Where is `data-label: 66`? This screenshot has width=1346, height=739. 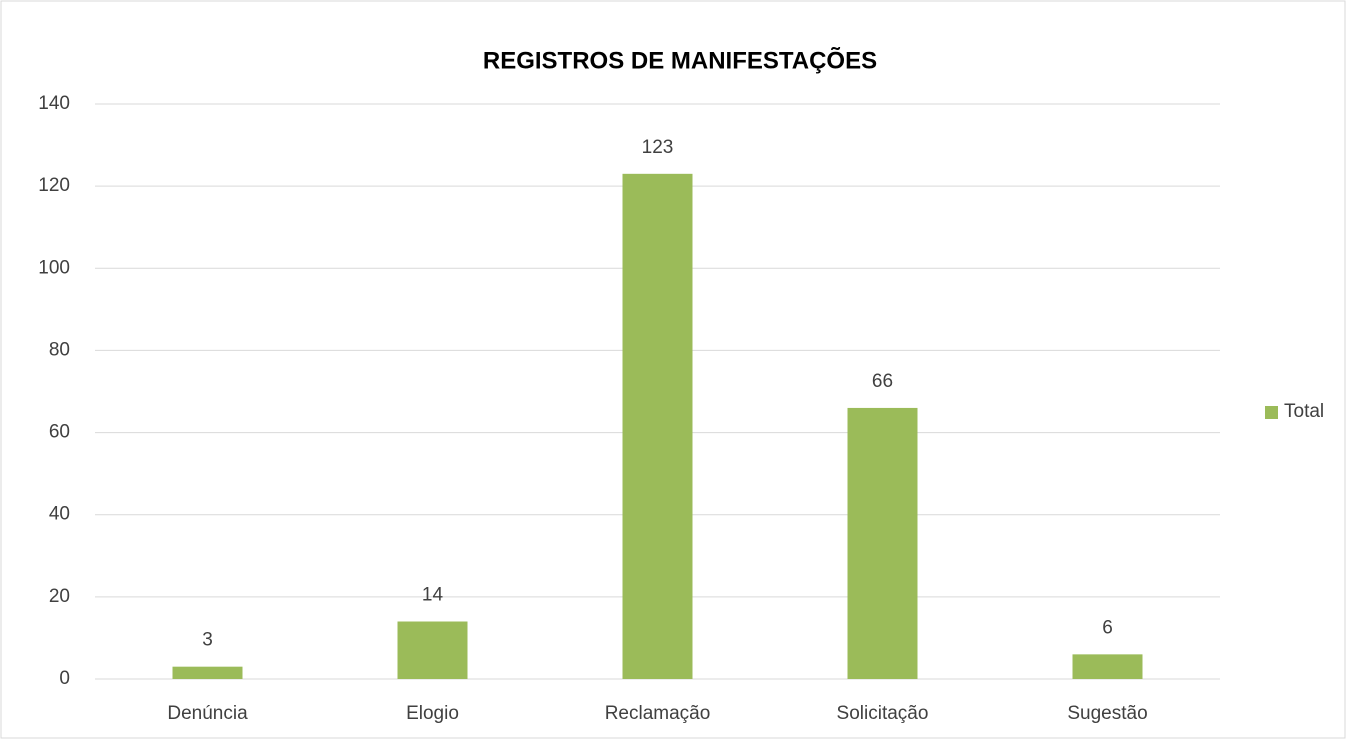 data-label: 66 is located at coordinates (882, 381).